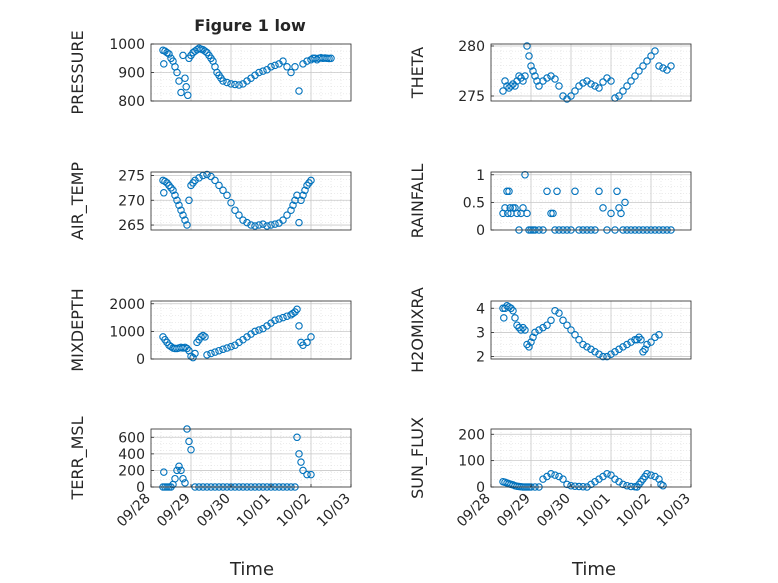 The width and height of the screenshot is (778, 583). What do you see at coordinates (131, 455) in the screenshot?
I see `y-tick-label: 400` at bounding box center [131, 455].